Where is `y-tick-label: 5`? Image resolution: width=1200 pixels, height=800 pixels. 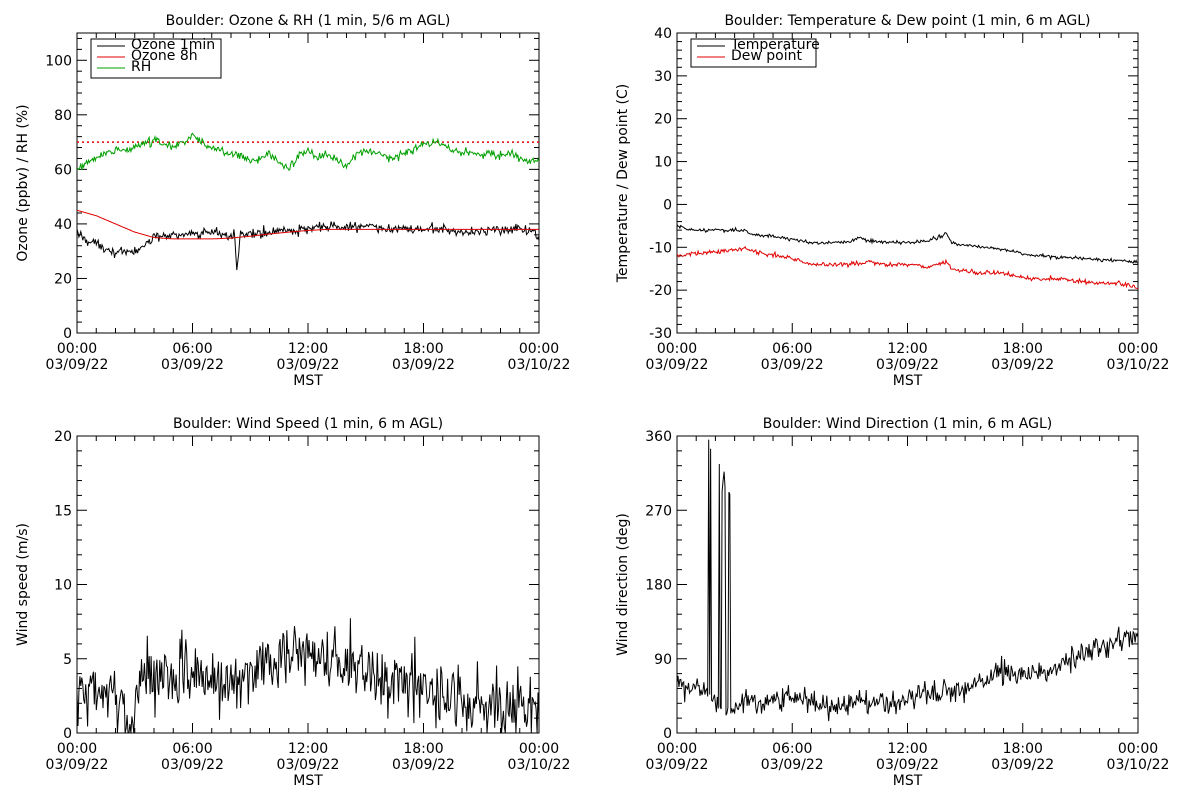 y-tick-label: 5 is located at coordinates (67, 660).